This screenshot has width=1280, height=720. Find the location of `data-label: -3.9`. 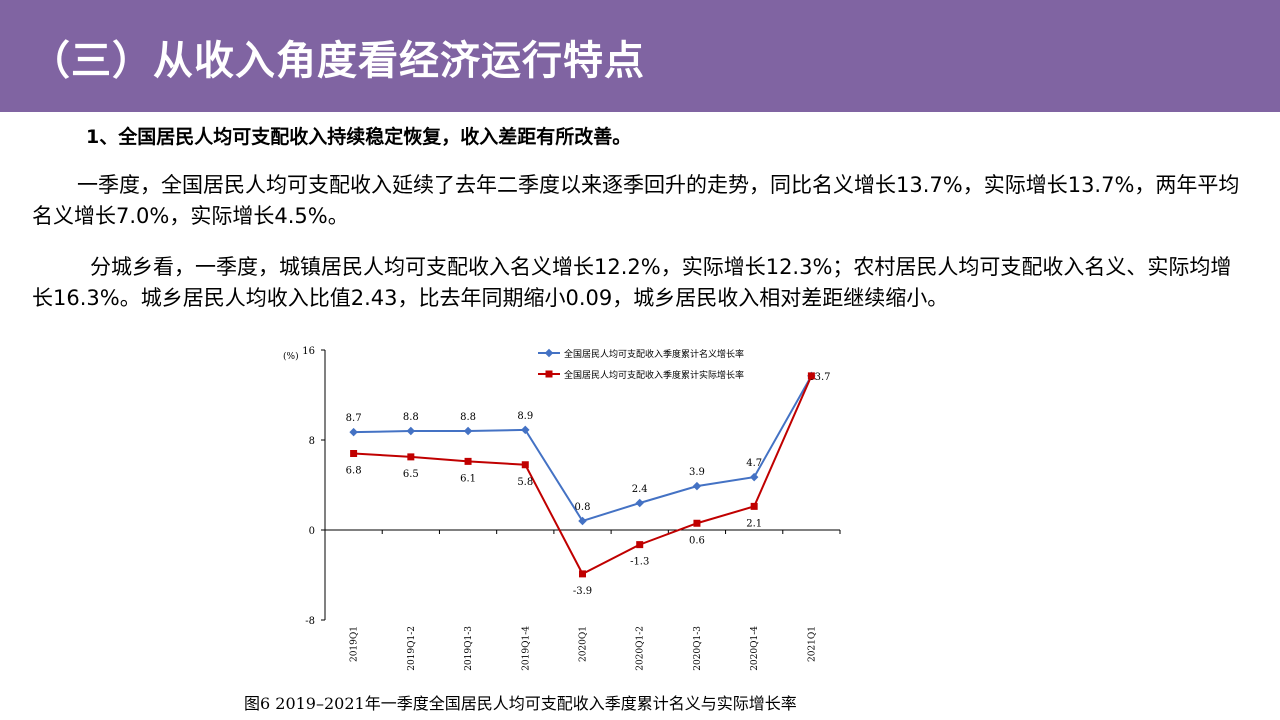

data-label: -3.9 is located at coordinates (582, 591).